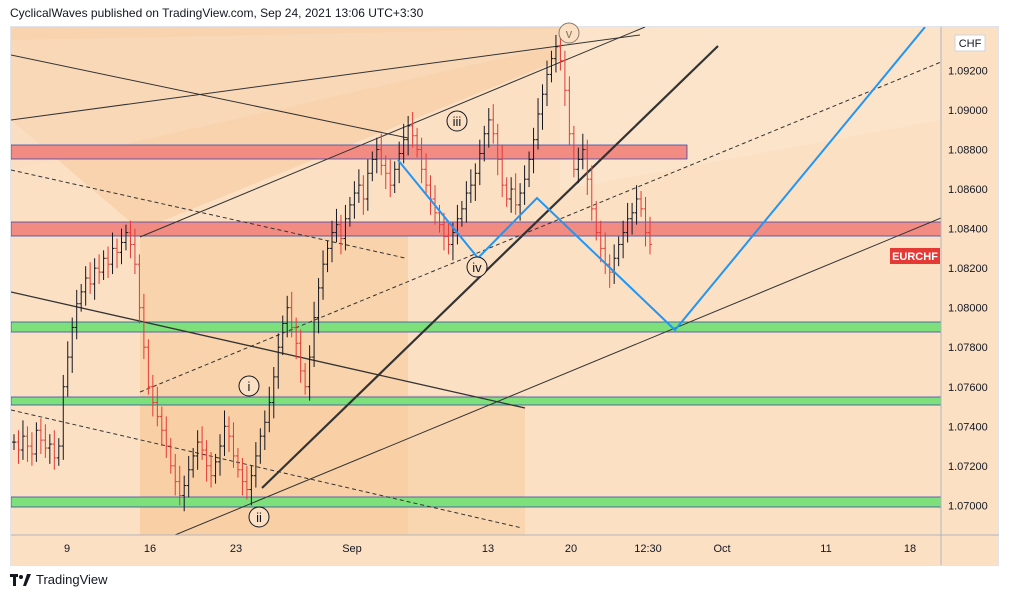 Image resolution: width=1009 pixels, height=598 pixels. Describe the element at coordinates (571, 549) in the screenshot. I see `time-tick-label: 20` at that location.